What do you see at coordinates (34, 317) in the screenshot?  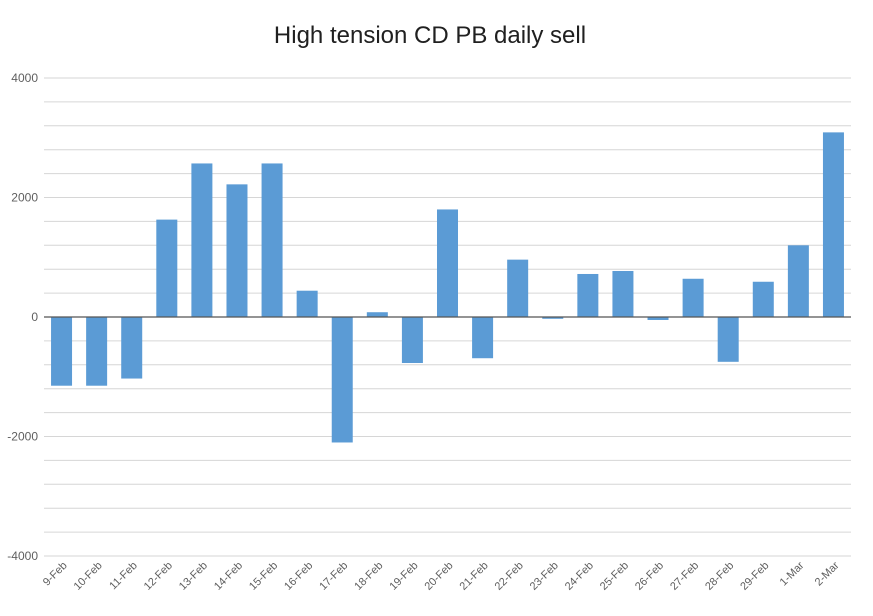 I see `y-tick-label: 0` at bounding box center [34, 317].